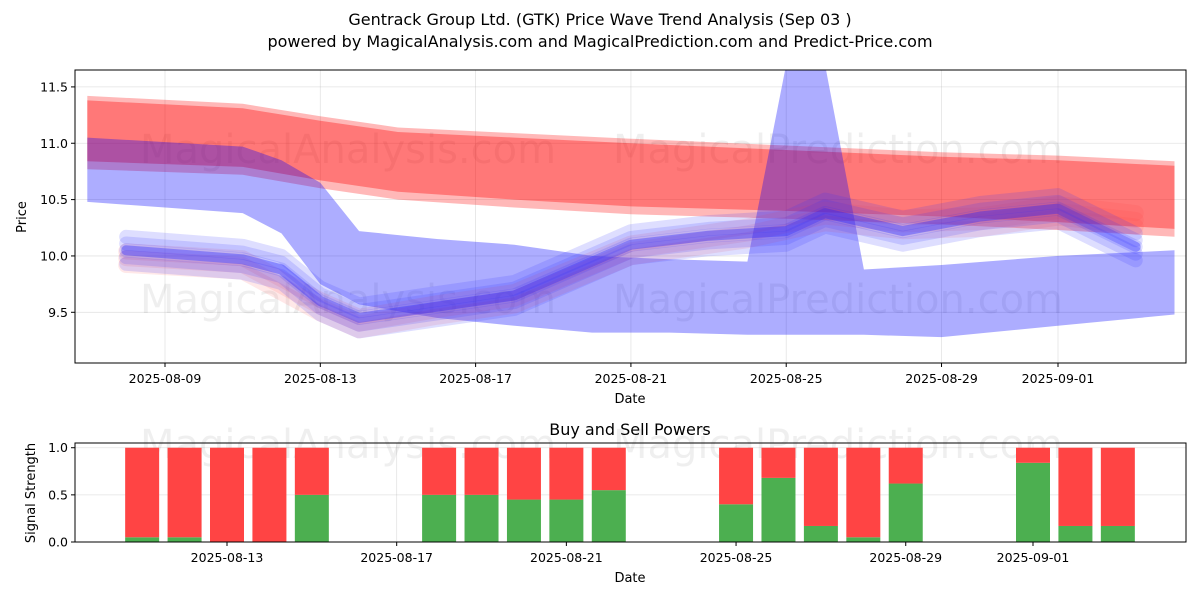  I want to click on signal-x-tick-label: 2025-09-01, so click(1033, 557).